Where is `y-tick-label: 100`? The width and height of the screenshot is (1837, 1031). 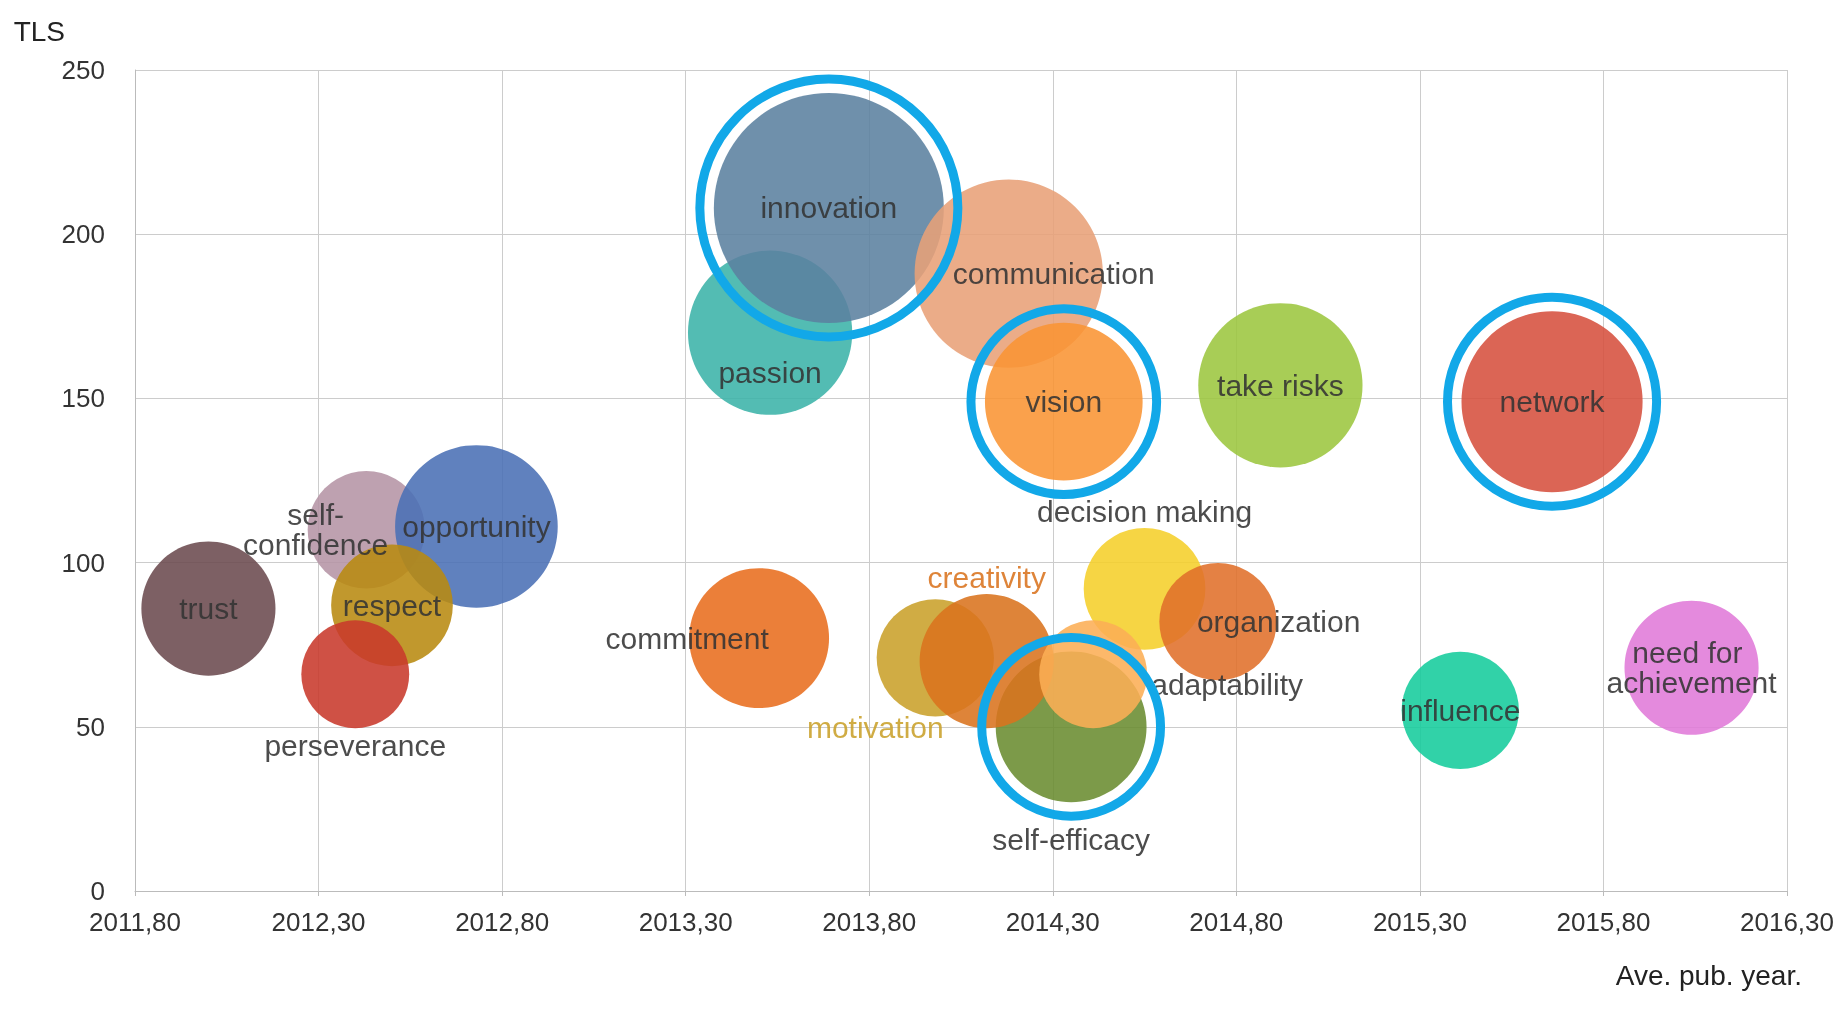
y-tick-label: 100 is located at coordinates (83, 562).